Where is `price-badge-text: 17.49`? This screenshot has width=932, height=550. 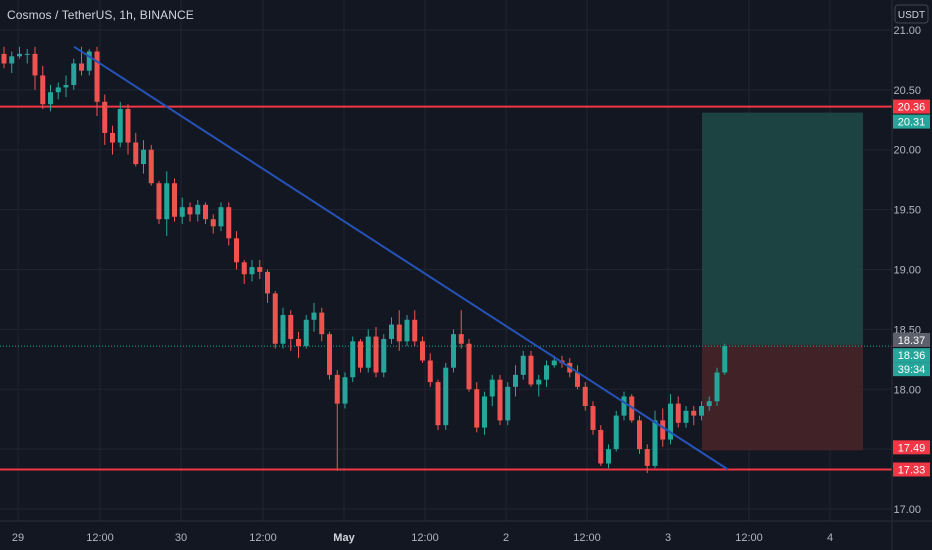
price-badge-text: 17.49 is located at coordinates (912, 448).